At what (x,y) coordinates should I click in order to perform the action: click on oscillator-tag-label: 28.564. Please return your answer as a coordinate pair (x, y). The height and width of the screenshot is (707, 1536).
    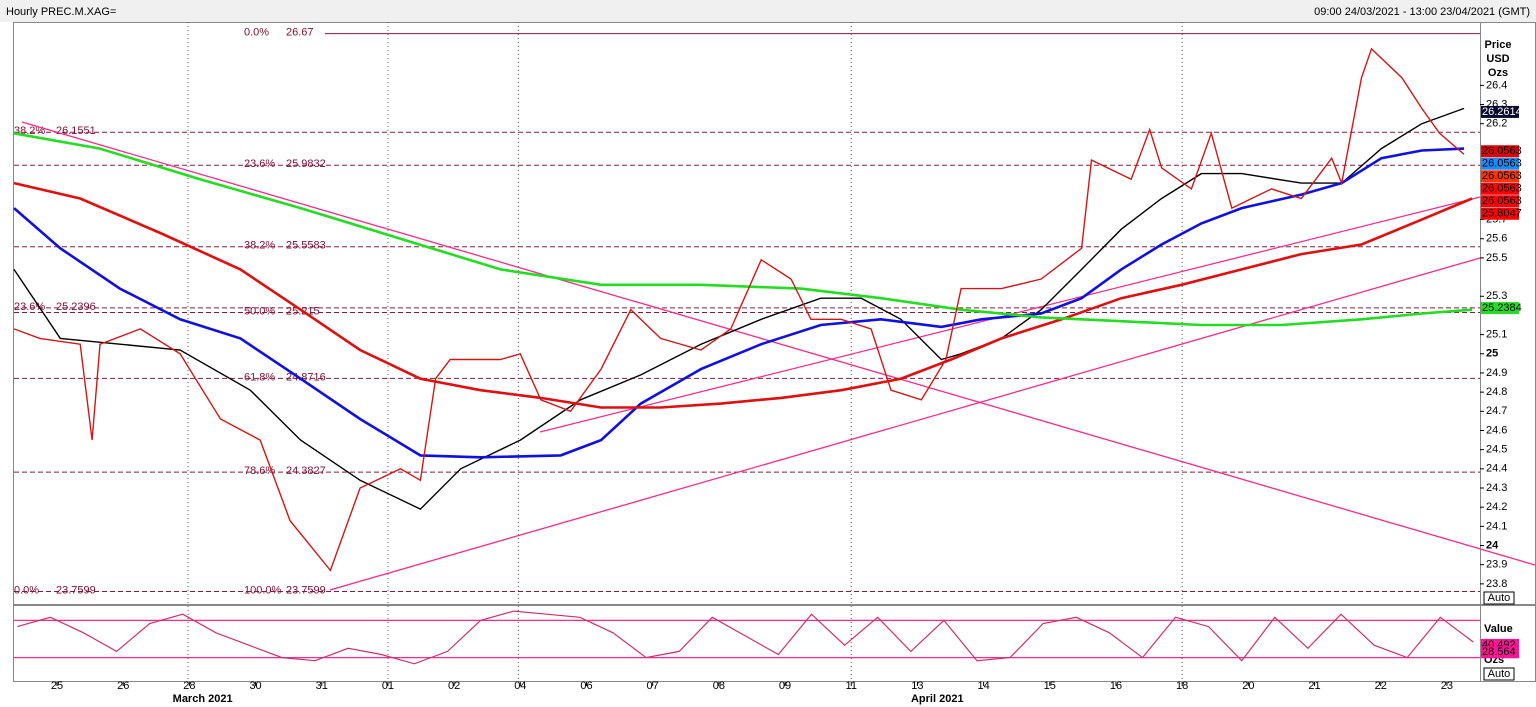
    Looking at the image, I should click on (1499, 652).